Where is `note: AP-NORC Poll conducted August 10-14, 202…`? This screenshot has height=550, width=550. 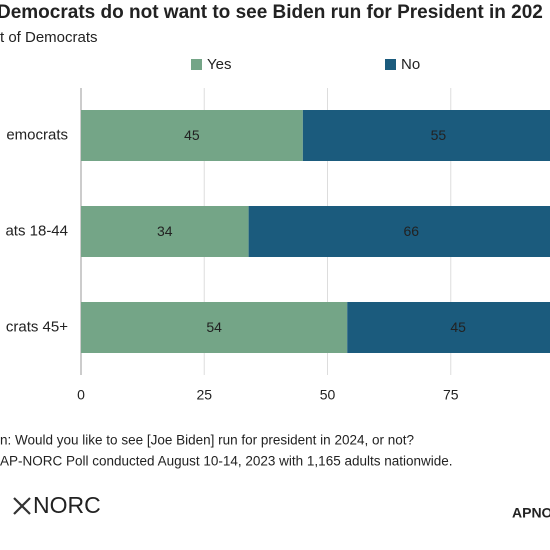 note: AP-NORC Poll conducted August 10-14, 202… is located at coordinates (226, 461).